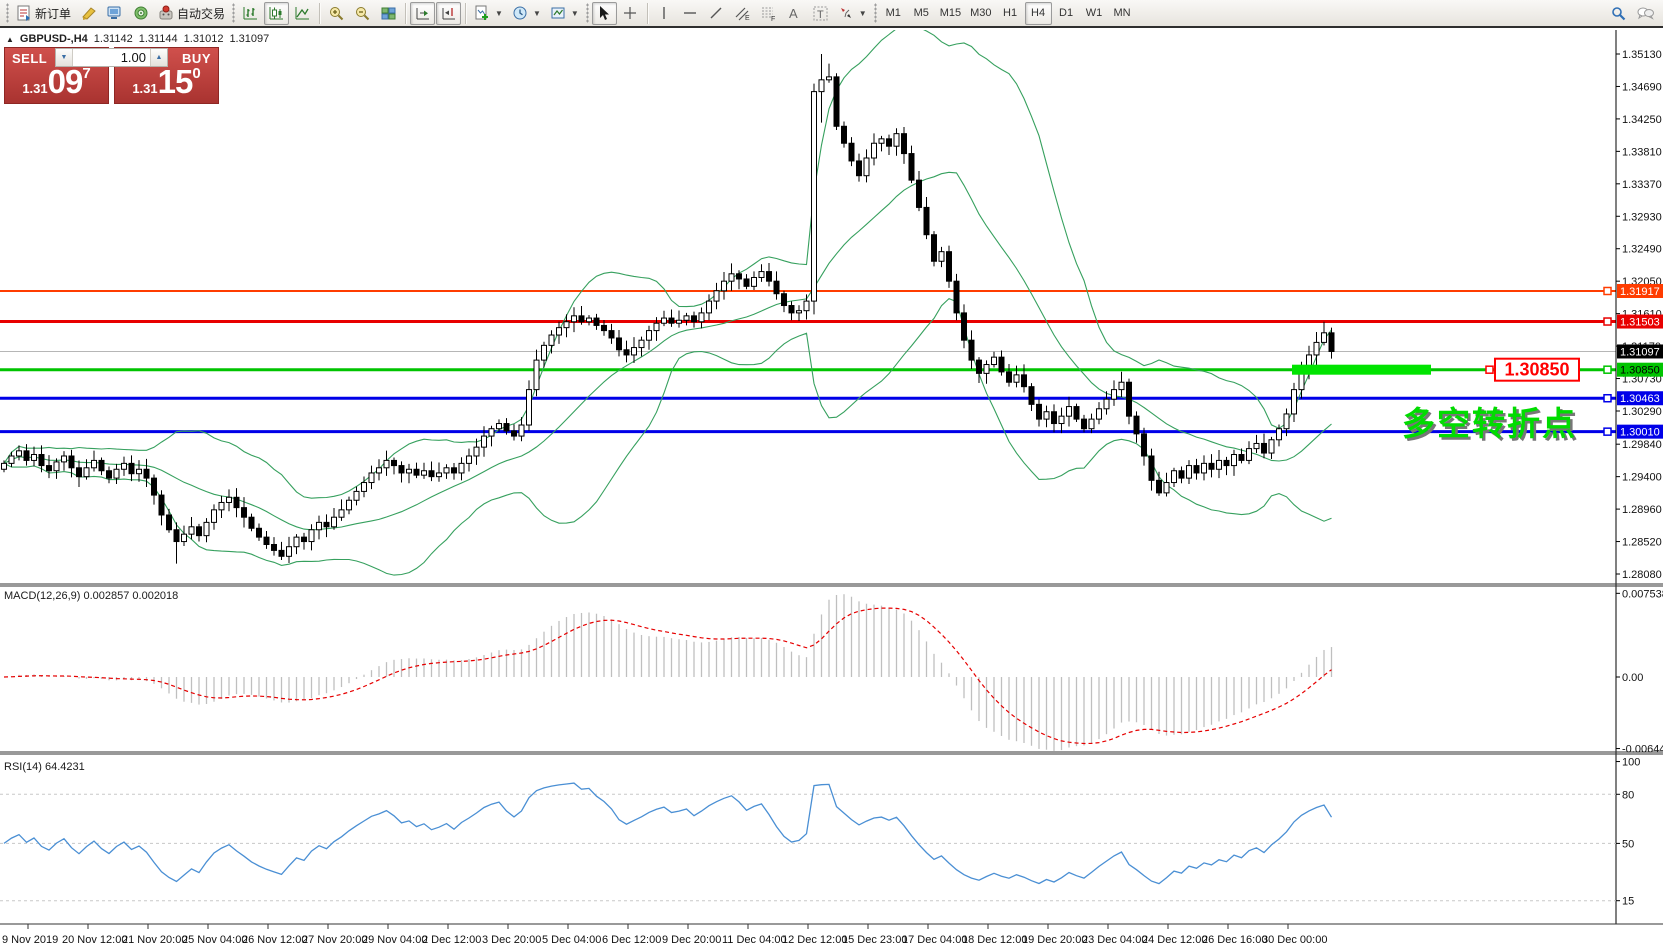 Image resolution: width=1663 pixels, height=951 pixels. Describe the element at coordinates (302, 13) in the screenshot. I see `line-chart-button` at that location.